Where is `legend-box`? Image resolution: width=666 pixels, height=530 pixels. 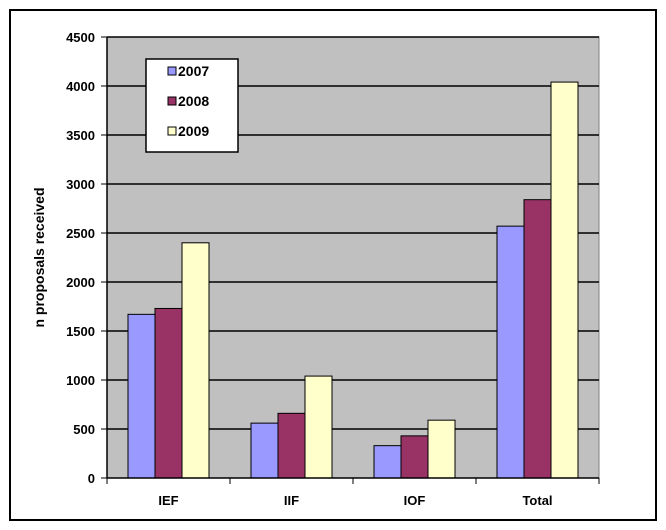
legend-box is located at coordinates (192, 105).